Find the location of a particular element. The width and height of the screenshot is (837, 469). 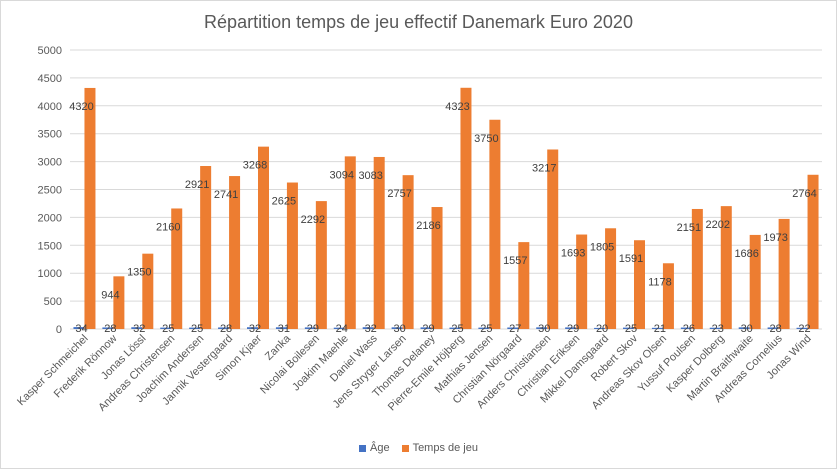

data-label-age: 32 is located at coordinates (255, 329).